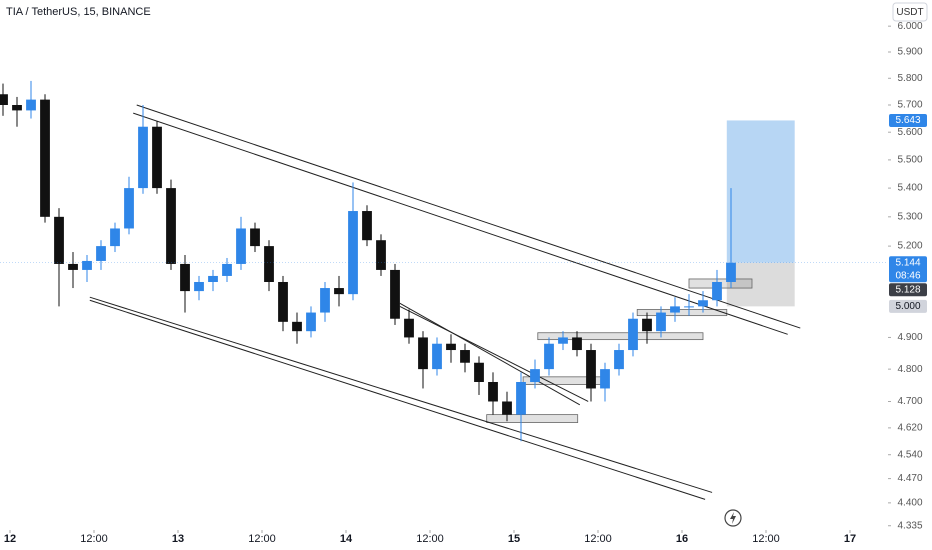 This screenshot has width=932, height=550. I want to click on currency-label: USDT, so click(909, 12).